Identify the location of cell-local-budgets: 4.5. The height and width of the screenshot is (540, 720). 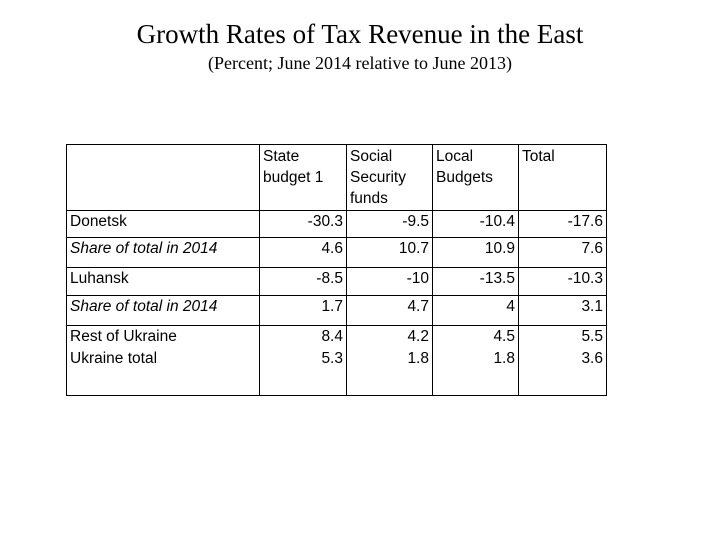
(475, 336).